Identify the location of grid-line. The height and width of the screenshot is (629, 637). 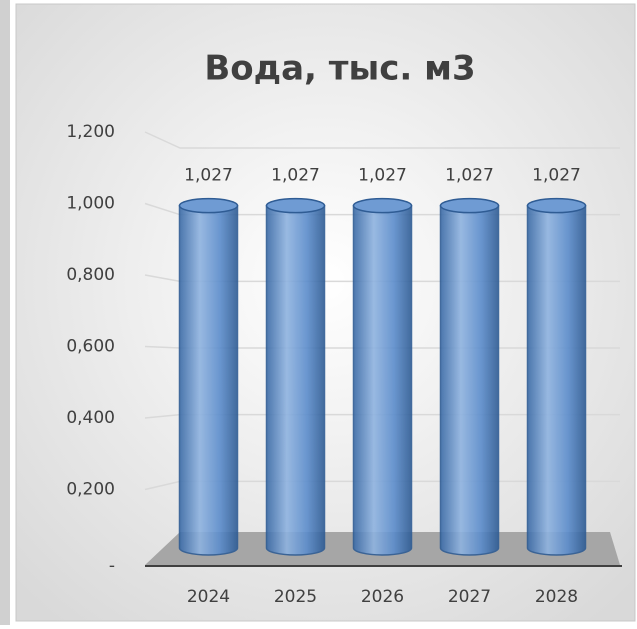
(382, 140).